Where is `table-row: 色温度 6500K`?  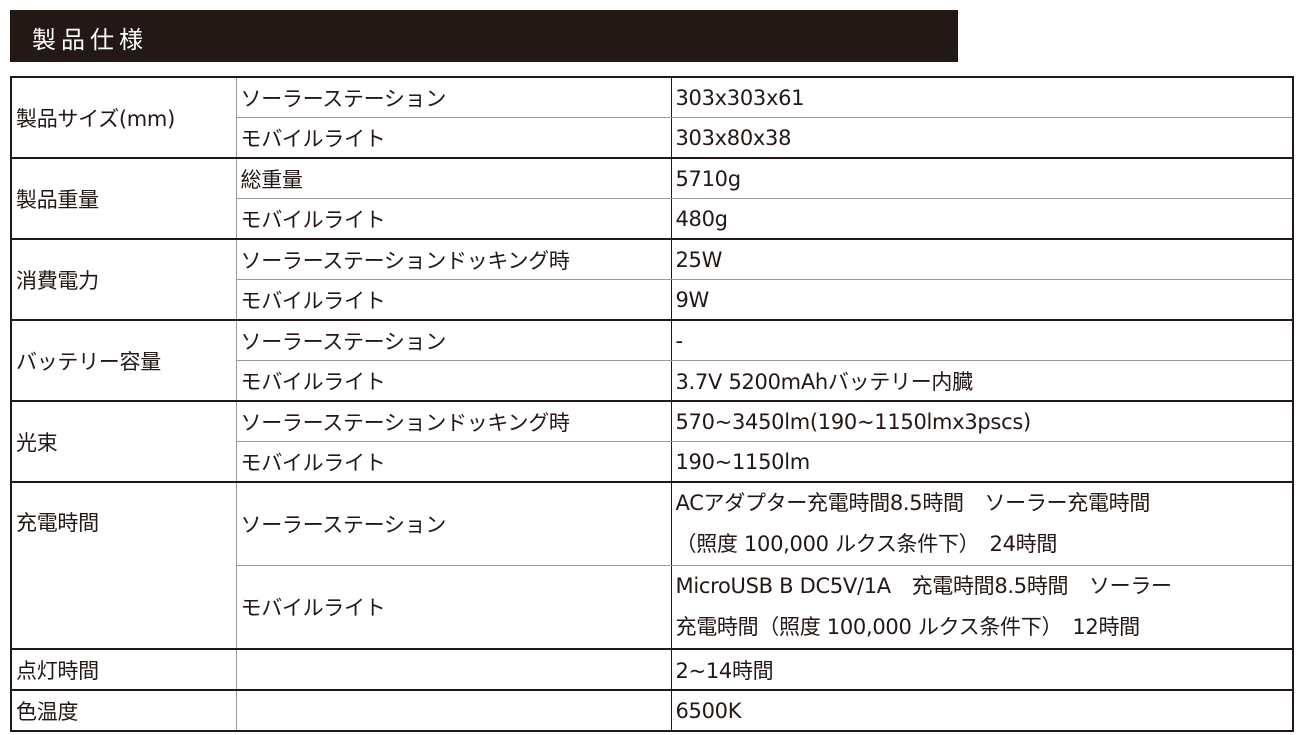
table-row: 色温度 6500K is located at coordinates (652, 711).